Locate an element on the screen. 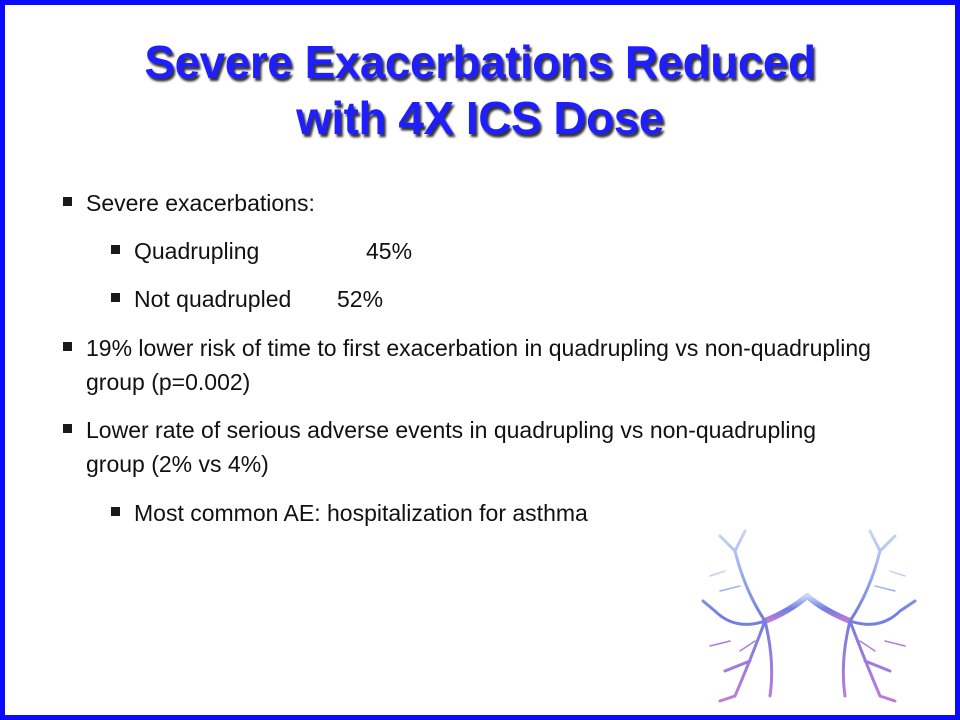 The image size is (960, 720). sub-bullet-label: Quadrupling is located at coordinates (197, 251).